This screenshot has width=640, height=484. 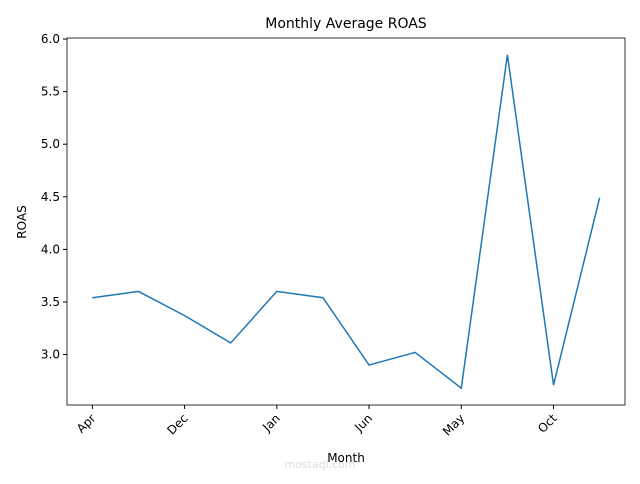 I want to click on y-tick-label: 5.0, so click(x=50, y=144).